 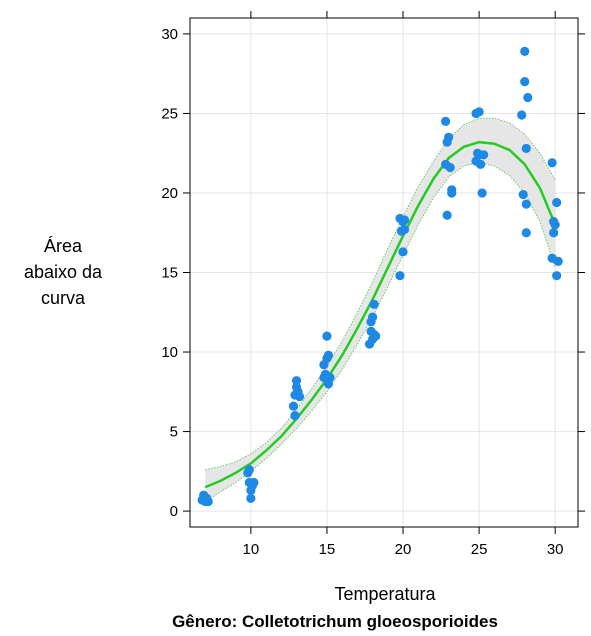 I want to click on y-tick-label: 20, so click(x=169, y=193).